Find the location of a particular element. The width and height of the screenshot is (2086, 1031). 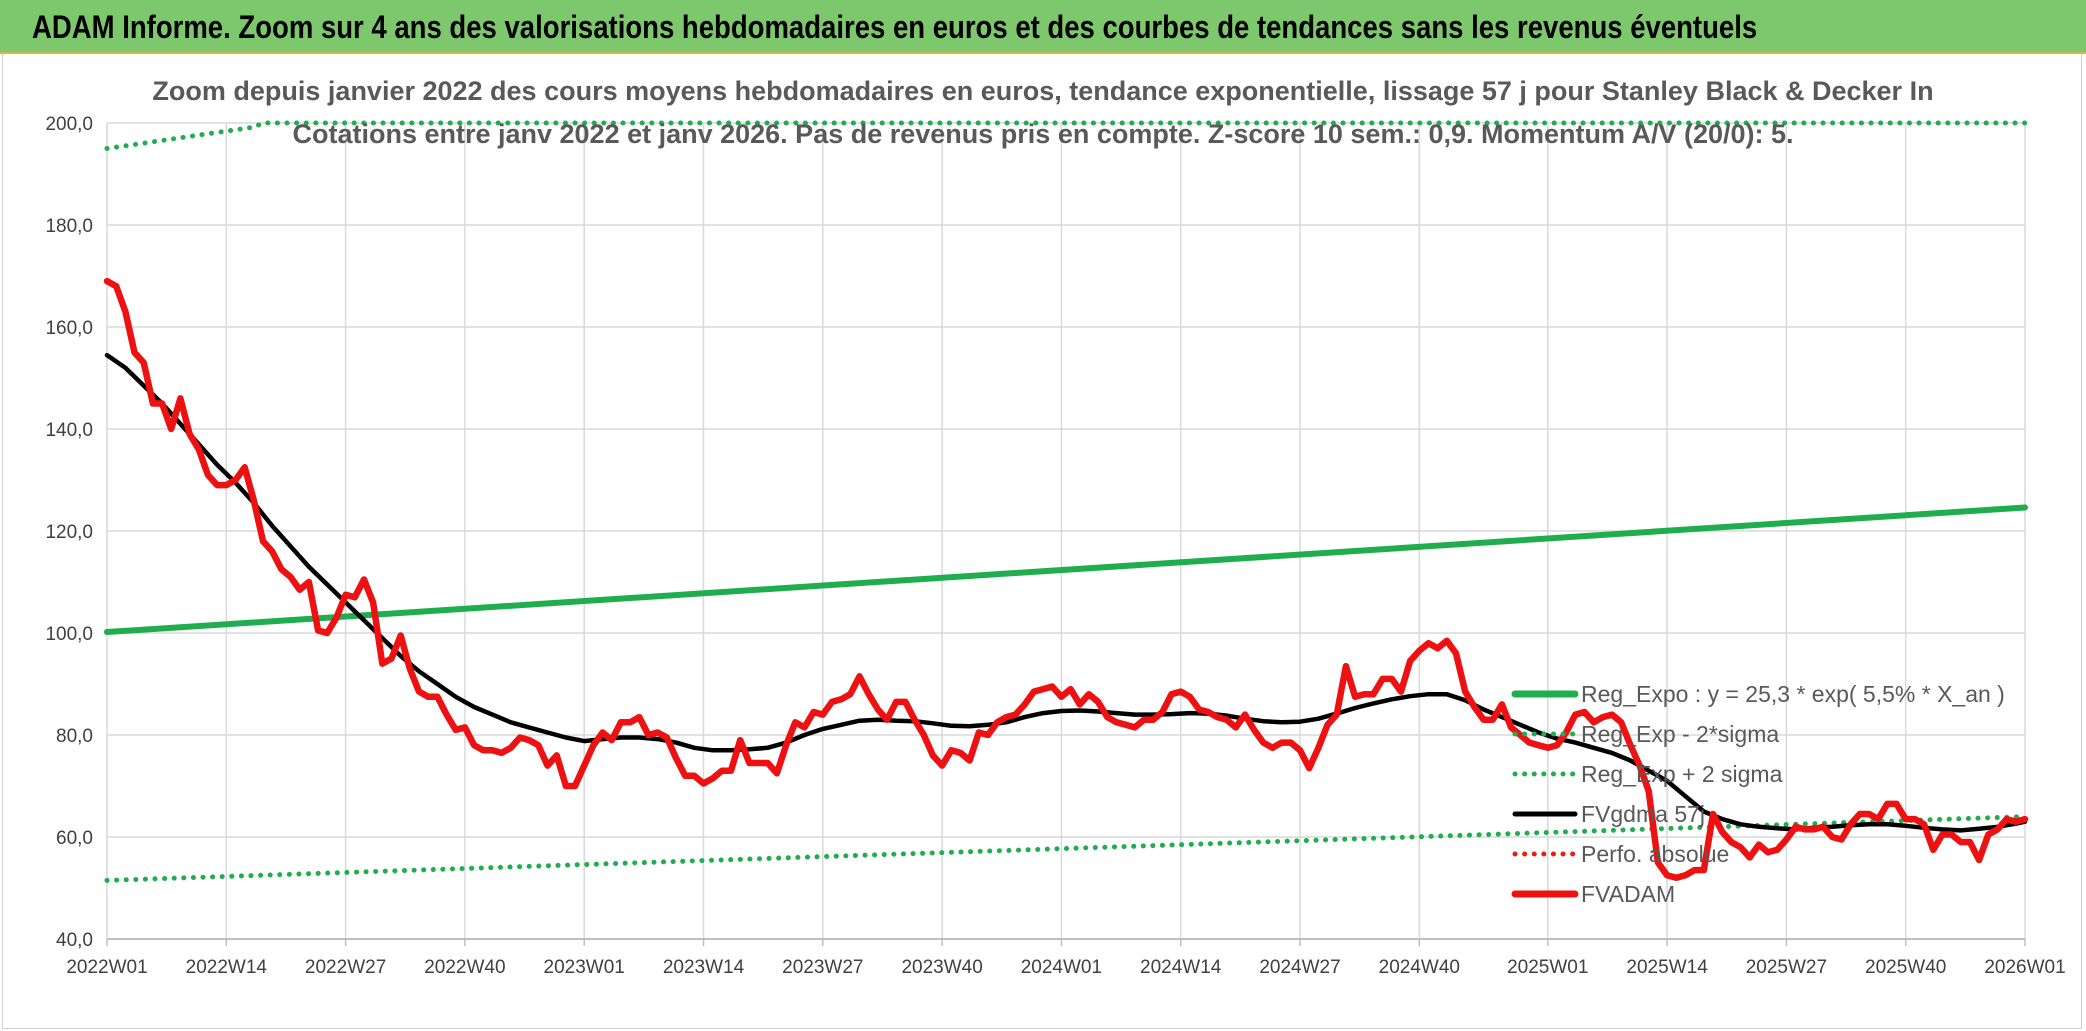

y-tick-label: 80,0 is located at coordinates (74, 736).